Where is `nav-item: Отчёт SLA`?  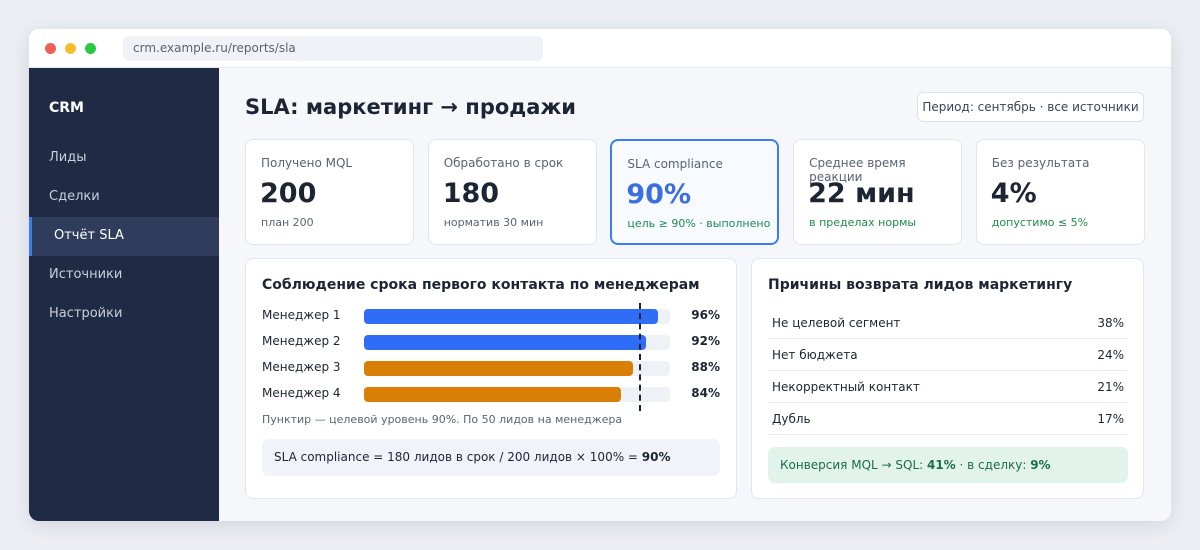 nav-item: Отчёт SLA is located at coordinates (124, 236).